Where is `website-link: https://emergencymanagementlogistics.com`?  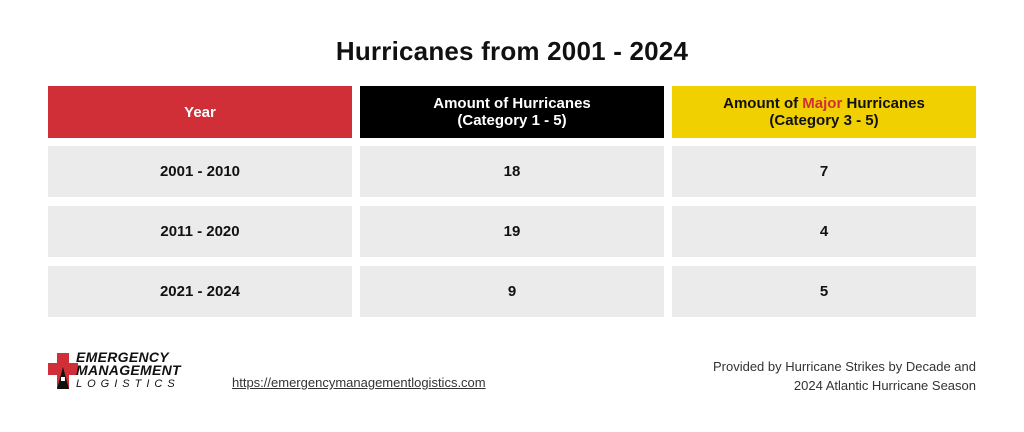
website-link: https://emergencymanagementlogistics.com is located at coordinates (359, 382).